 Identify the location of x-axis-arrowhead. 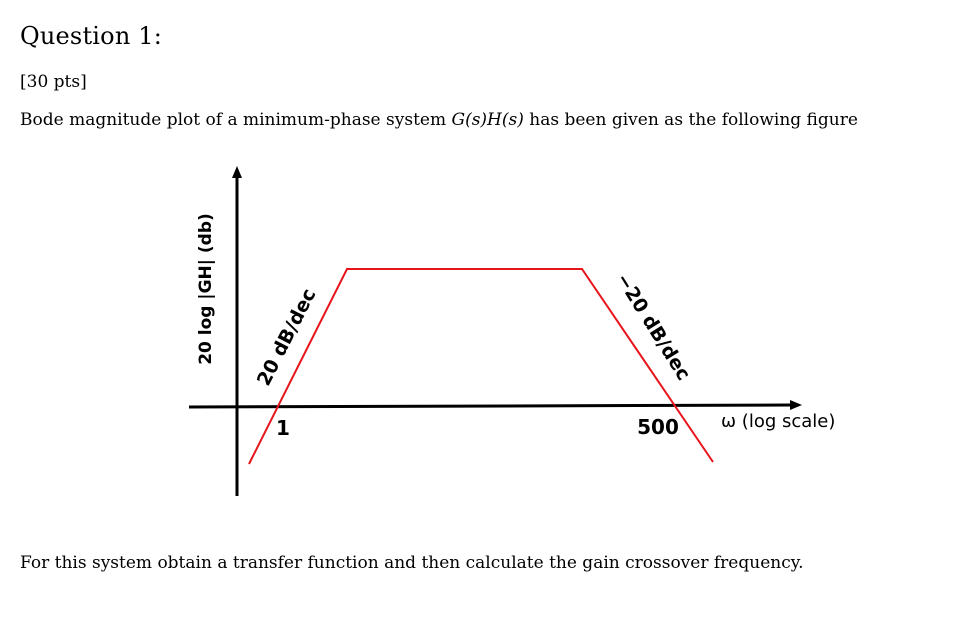
(796, 405).